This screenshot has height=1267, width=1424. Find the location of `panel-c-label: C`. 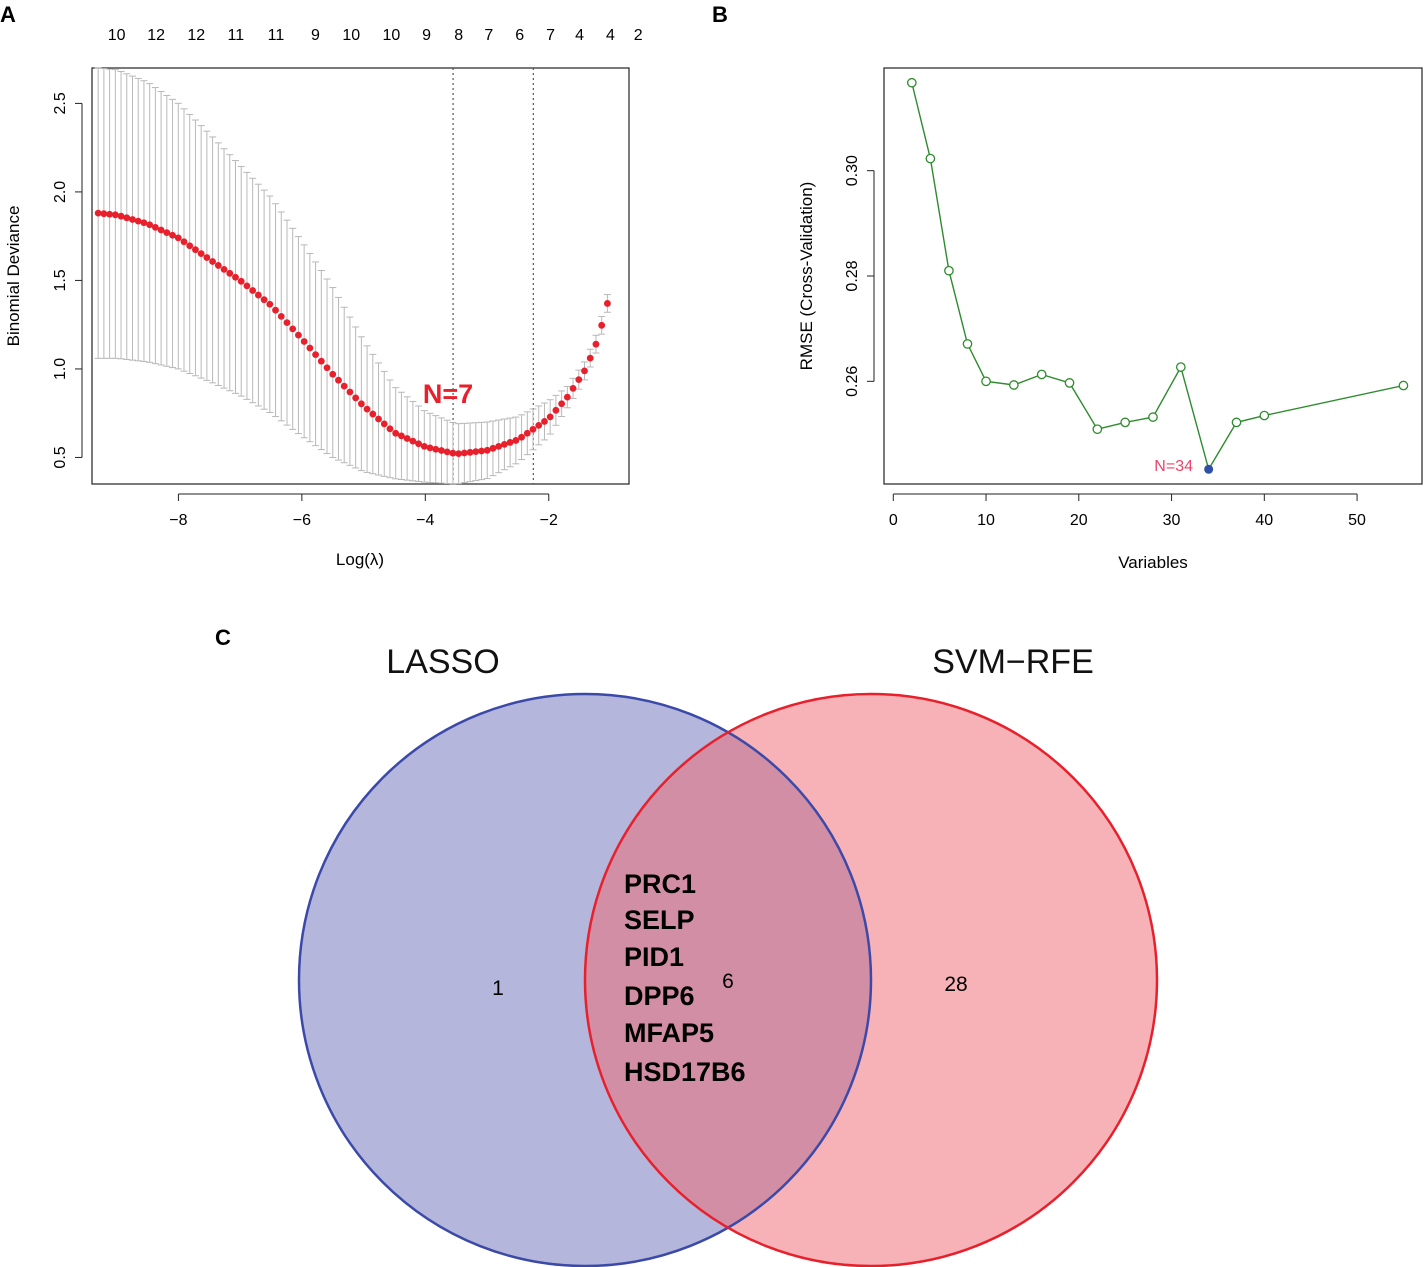

panel-c-label: C is located at coordinates (223, 637).